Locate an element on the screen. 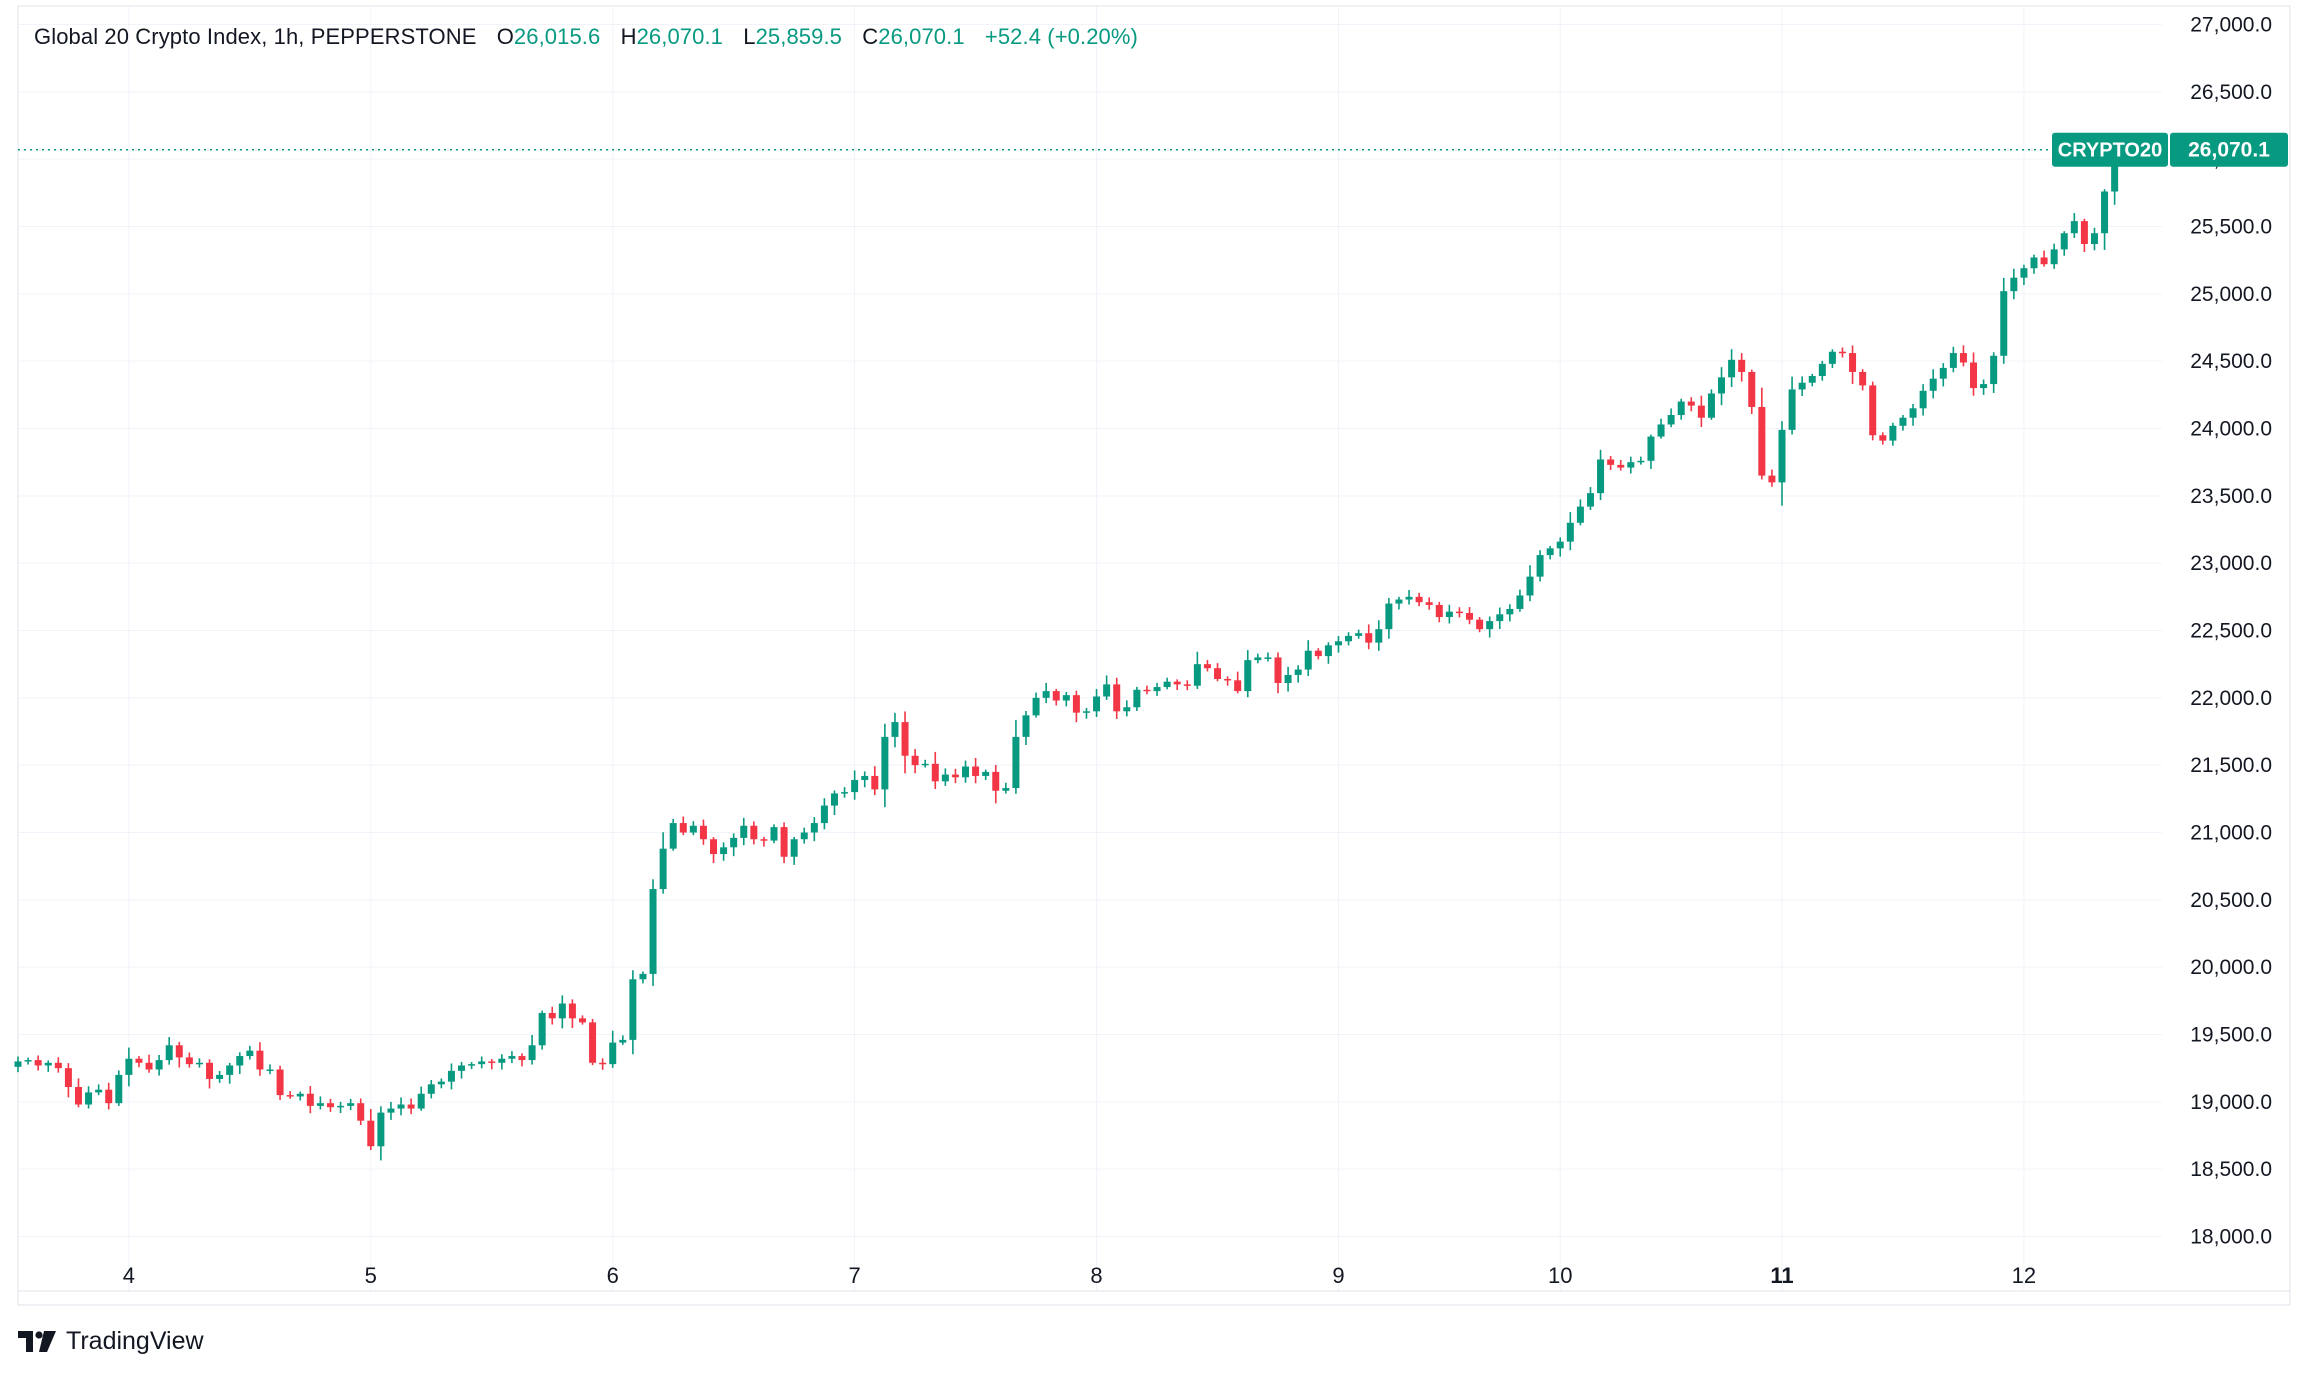 The height and width of the screenshot is (1379, 2308). open-value: 26,015.6 is located at coordinates (557, 36).